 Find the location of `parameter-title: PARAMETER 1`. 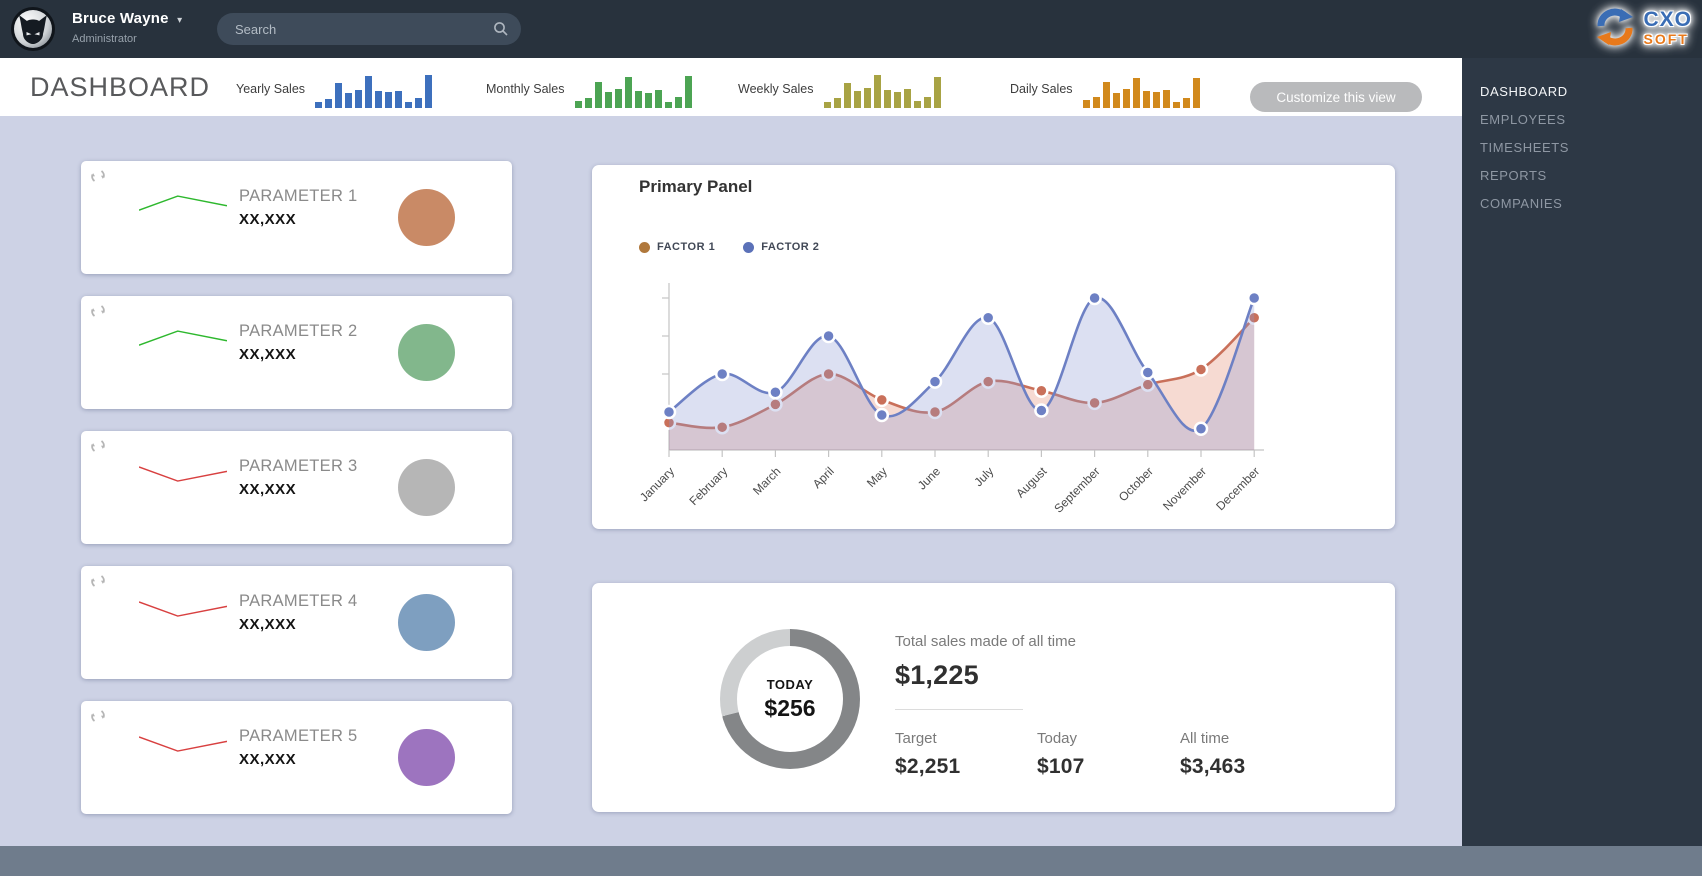

parameter-title: PARAMETER 1 is located at coordinates (298, 196).